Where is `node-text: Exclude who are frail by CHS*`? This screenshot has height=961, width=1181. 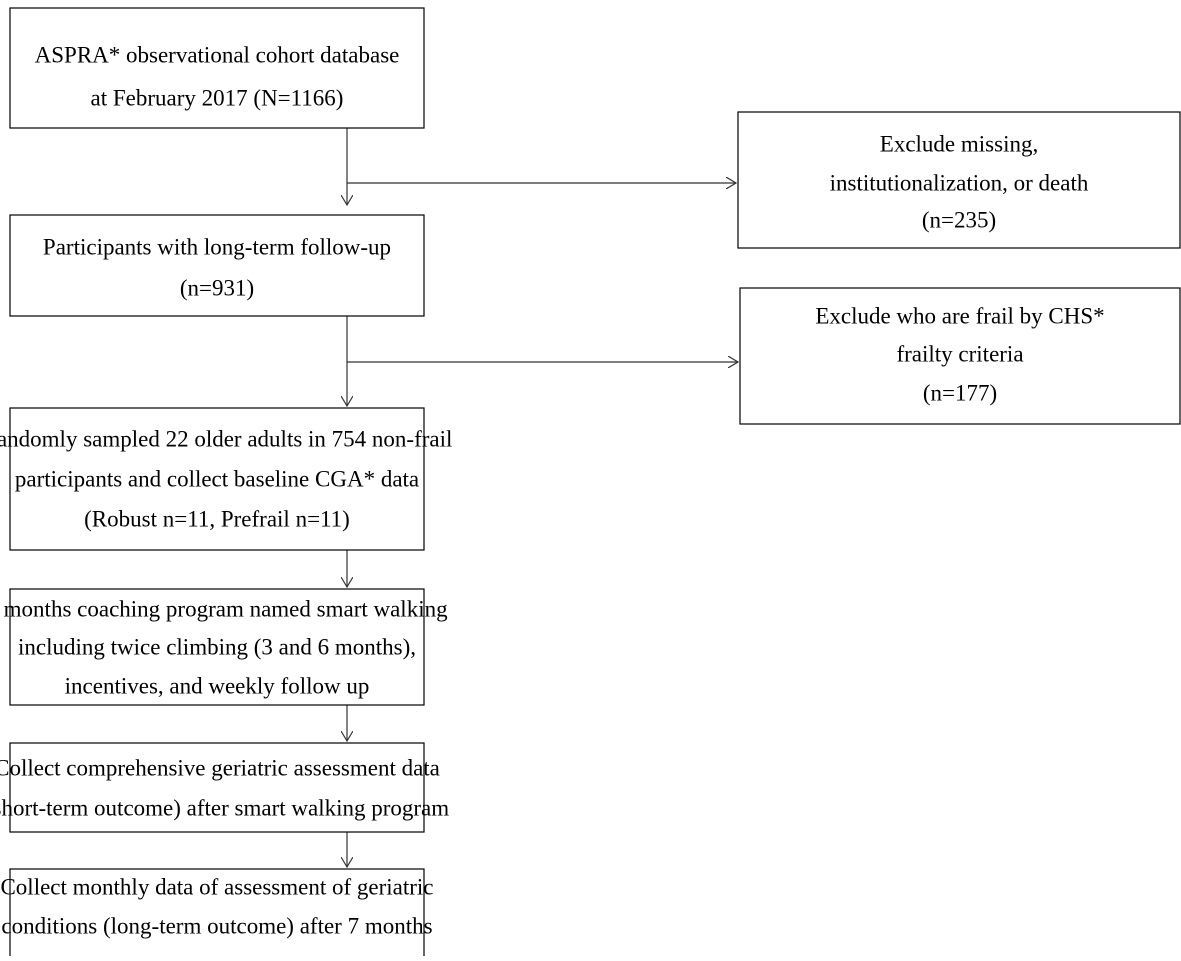
node-text: Exclude who are frail by CHS* is located at coordinates (959, 315).